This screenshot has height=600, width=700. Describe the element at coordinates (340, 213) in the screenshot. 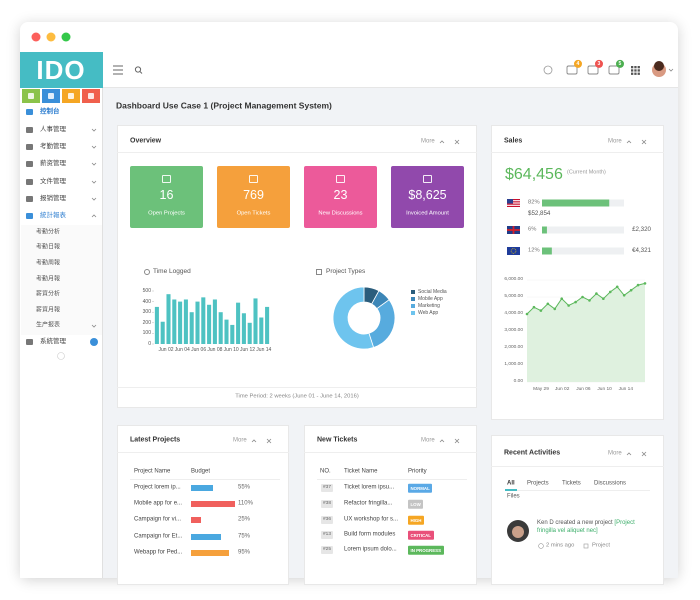

I see `card-label: New Discussions` at that location.